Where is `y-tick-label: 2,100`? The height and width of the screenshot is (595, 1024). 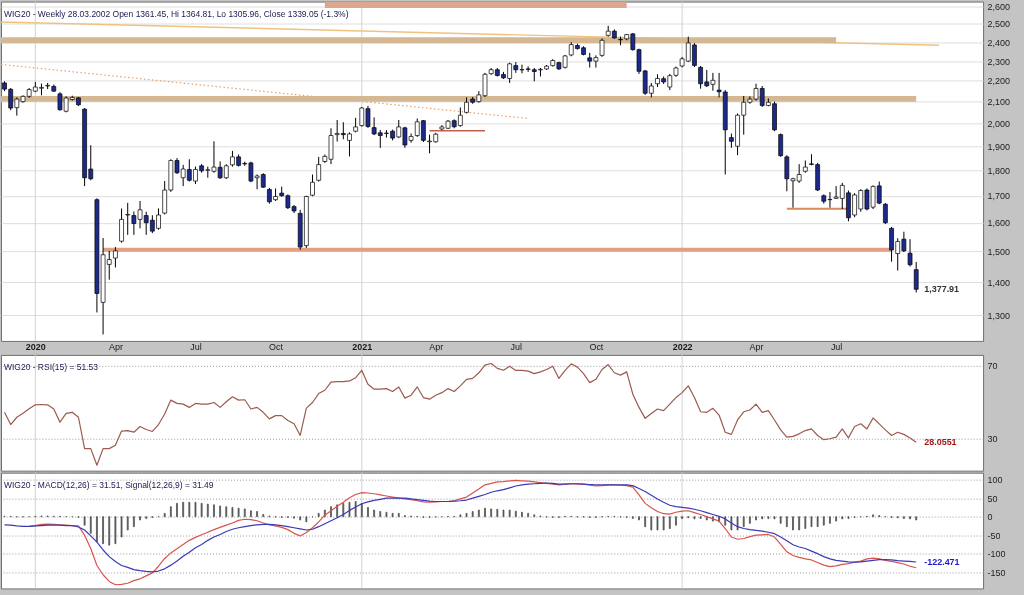
y-tick-label: 2,100 is located at coordinates (999, 102).